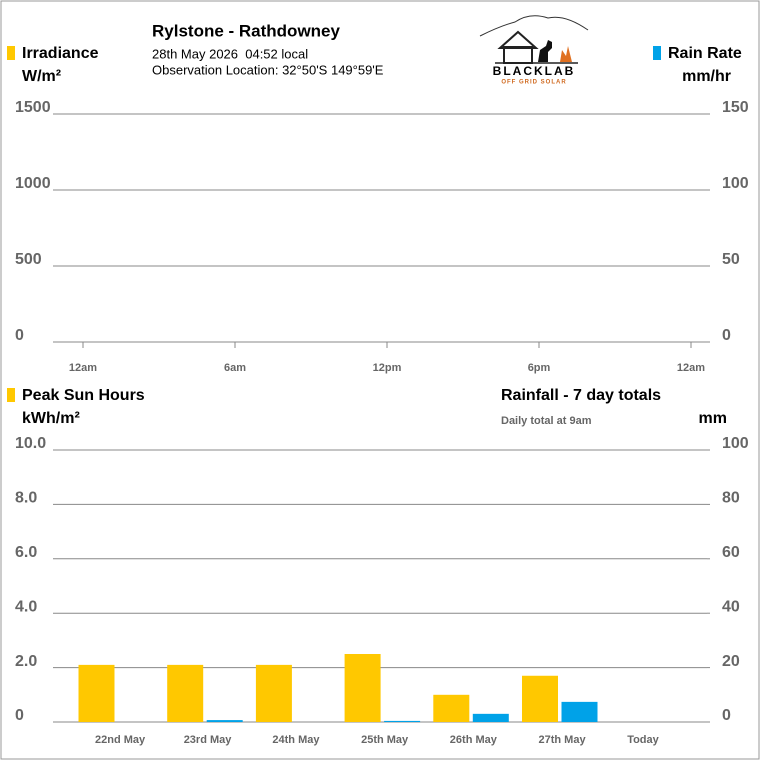 The image size is (760, 760). What do you see at coordinates (26, 606) in the screenshot?
I see `y-tick-label: 4.0` at bounding box center [26, 606].